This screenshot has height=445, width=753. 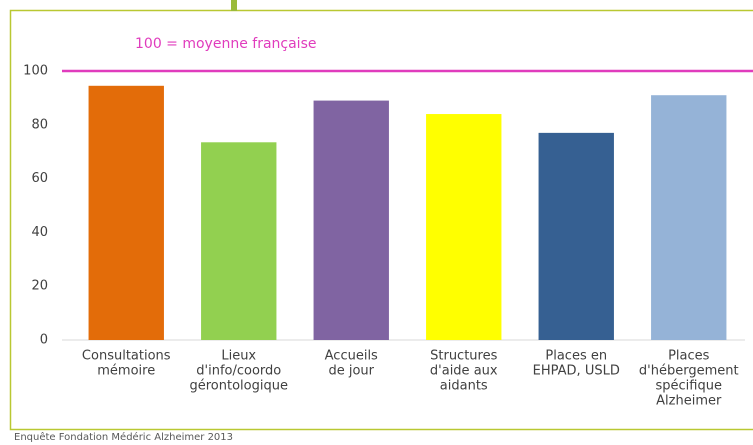 I want to click on x-tick-label: Consultations, so click(x=126, y=356).